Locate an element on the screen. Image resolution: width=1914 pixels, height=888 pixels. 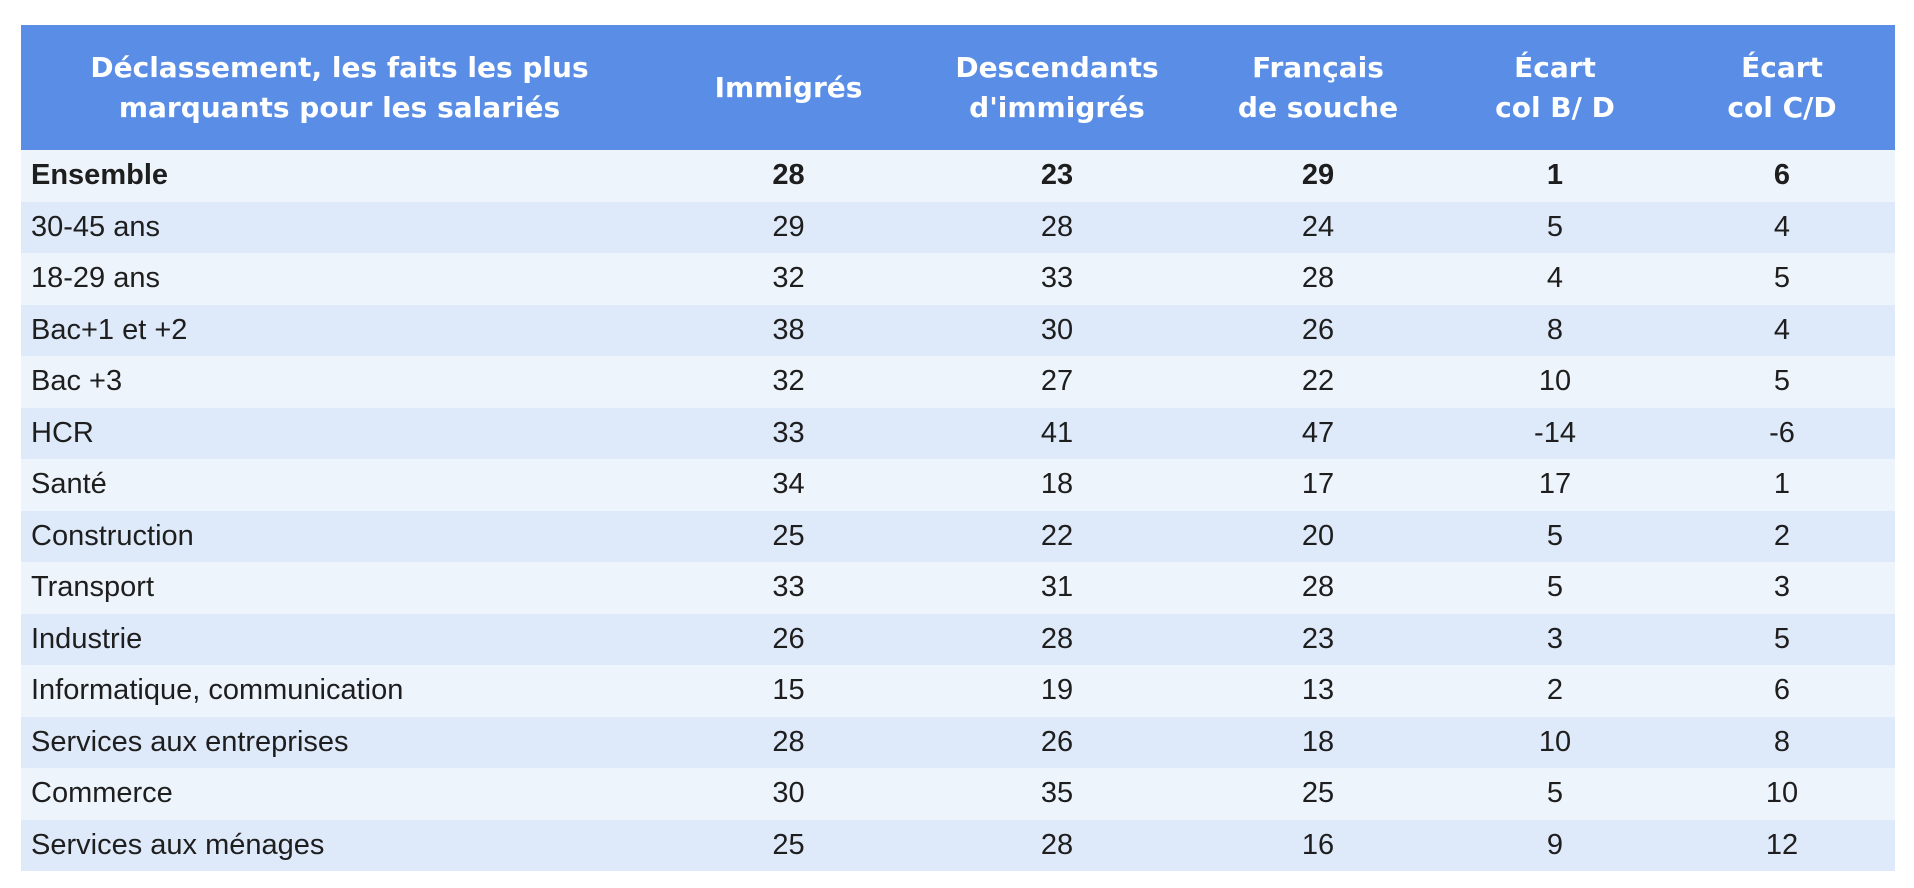
header-col-ecart-b-d: Écart col B/ D is located at coordinates (1555, 87).